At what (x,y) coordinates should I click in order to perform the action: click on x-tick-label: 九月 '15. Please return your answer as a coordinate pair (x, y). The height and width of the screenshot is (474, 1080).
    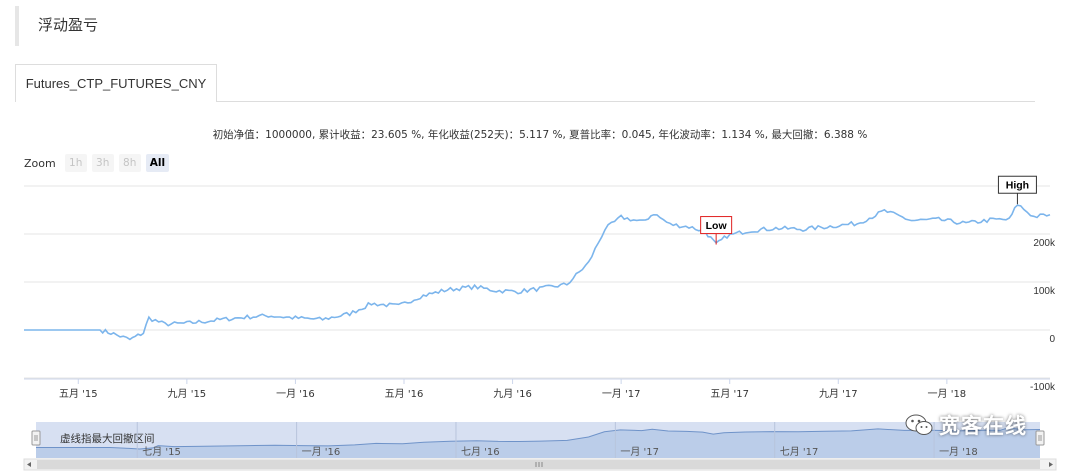
    Looking at the image, I should click on (187, 394).